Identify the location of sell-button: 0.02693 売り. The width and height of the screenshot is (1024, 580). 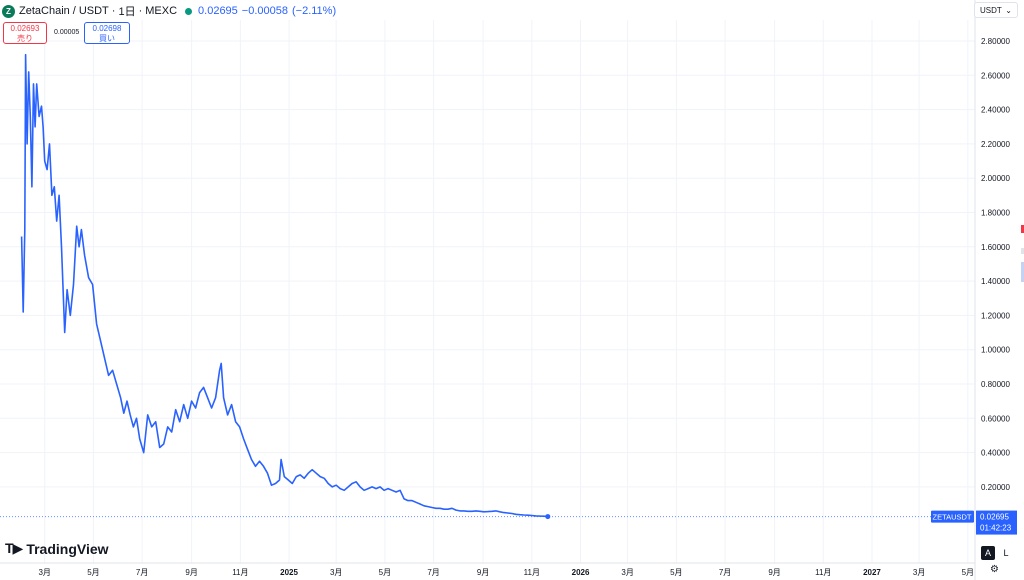
(25, 33).